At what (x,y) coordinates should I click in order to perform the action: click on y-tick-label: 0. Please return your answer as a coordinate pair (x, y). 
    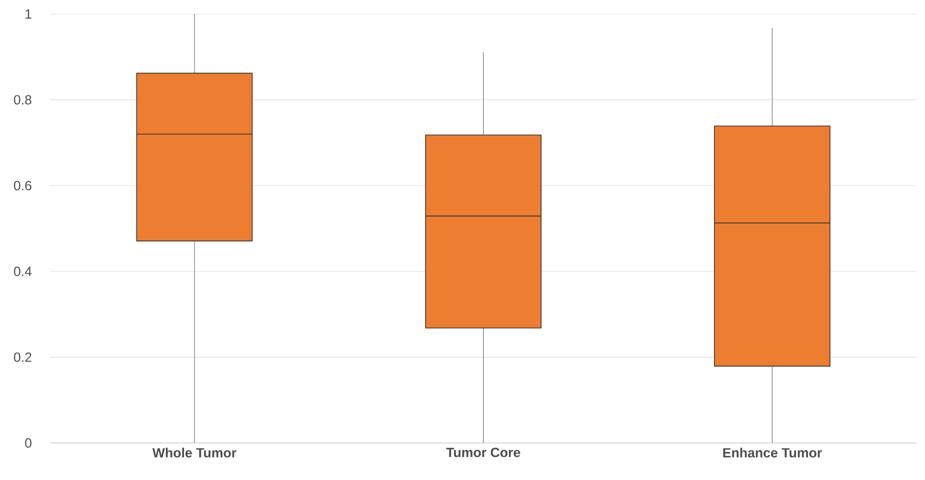
    Looking at the image, I should click on (28, 443).